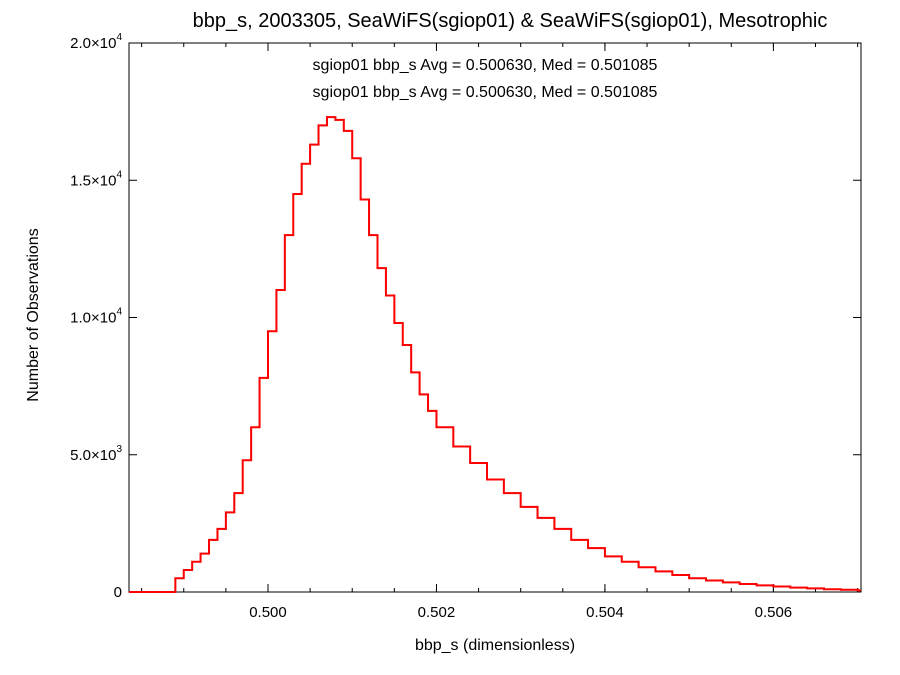 The height and width of the screenshot is (675, 900). What do you see at coordinates (437, 612) in the screenshot?
I see `x-tick-label: 0.502` at bounding box center [437, 612].